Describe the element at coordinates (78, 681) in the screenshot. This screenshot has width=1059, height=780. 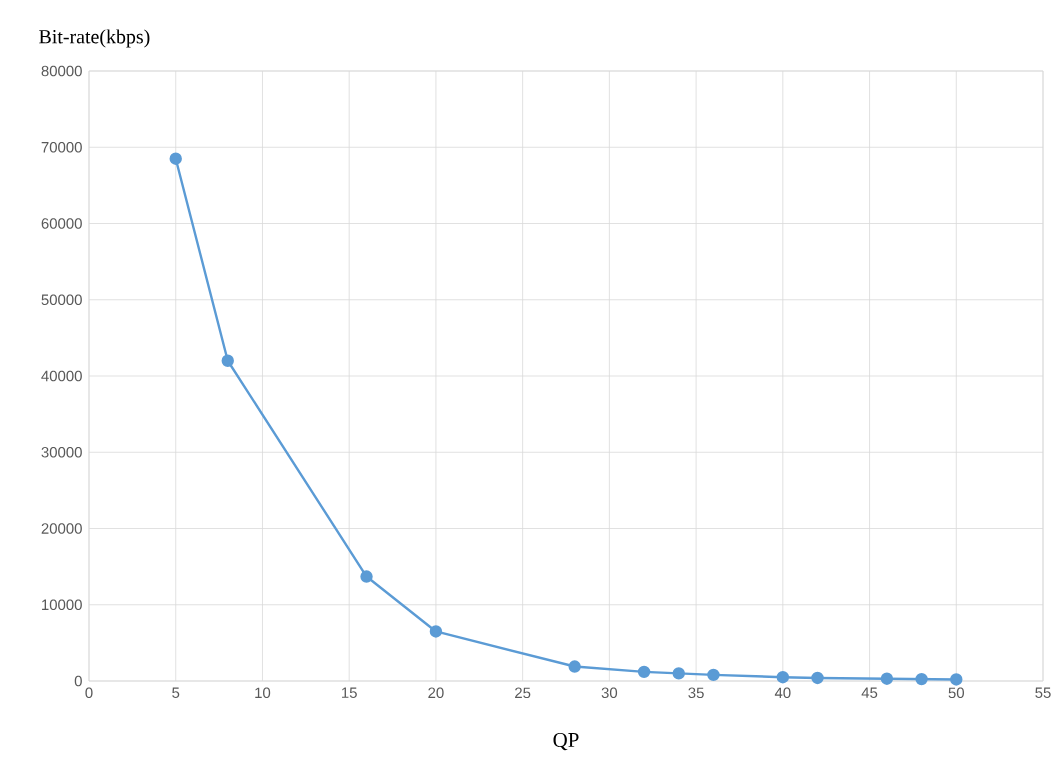
I see `y-tick-label: 0` at that location.